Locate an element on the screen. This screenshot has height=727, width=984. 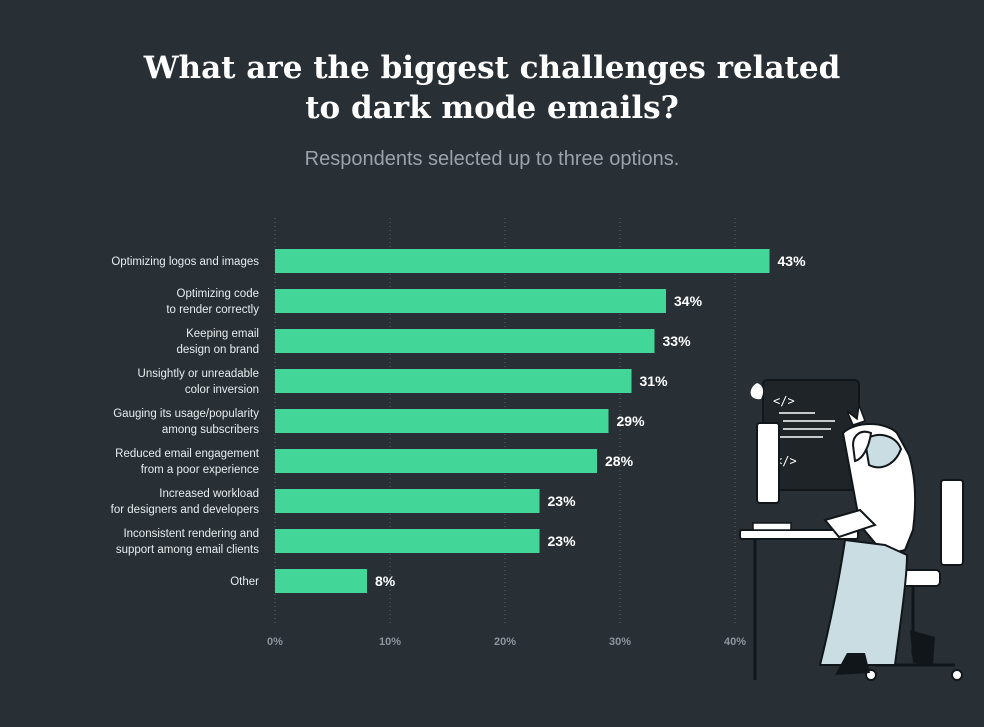
x-tick-label: 40% is located at coordinates (735, 642).